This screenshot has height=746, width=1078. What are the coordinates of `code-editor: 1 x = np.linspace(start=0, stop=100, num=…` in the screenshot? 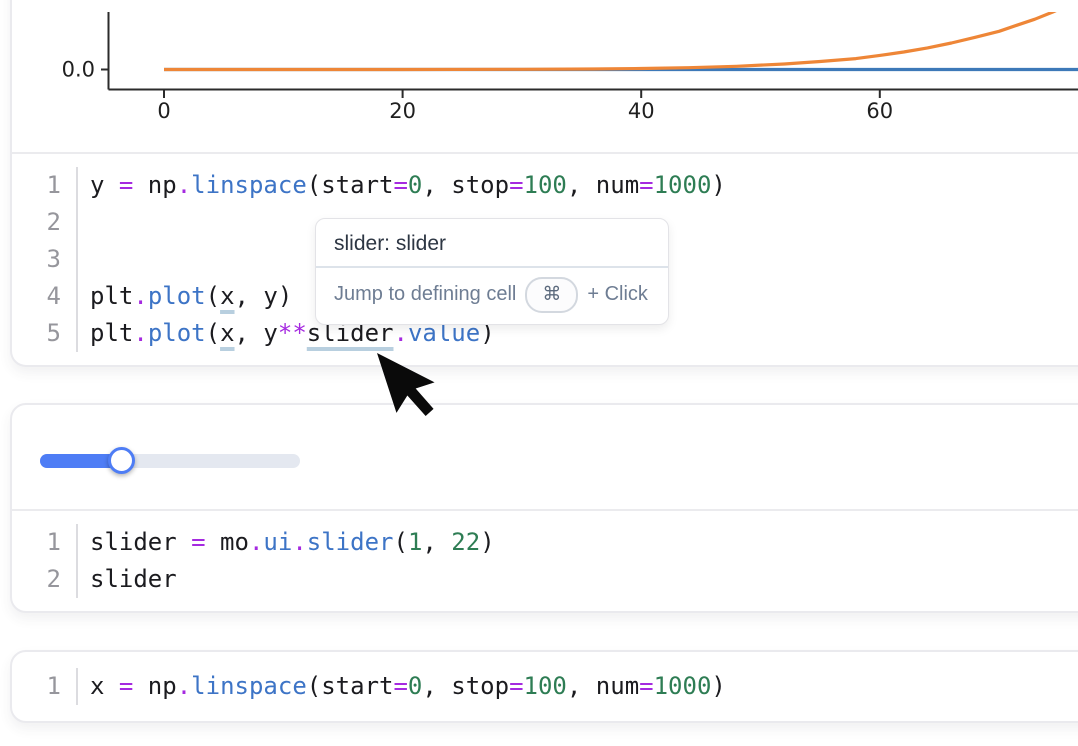 It's located at (545, 686).